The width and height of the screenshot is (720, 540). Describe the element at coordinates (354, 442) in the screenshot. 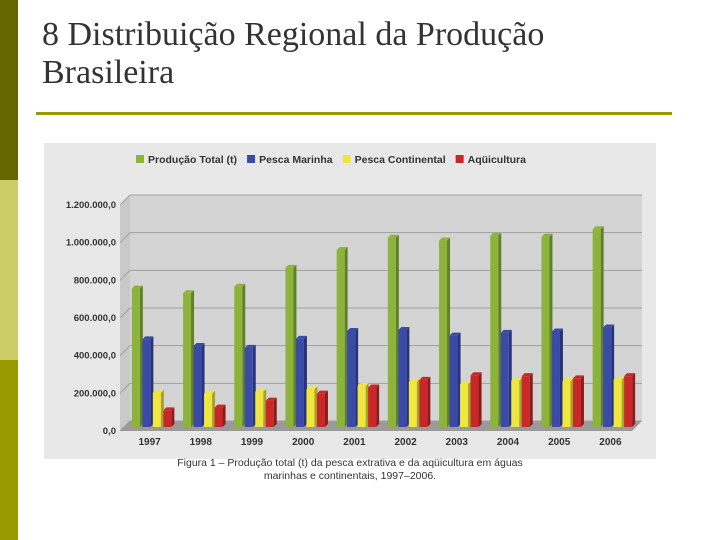

I see `x-tick-label: 2001` at that location.